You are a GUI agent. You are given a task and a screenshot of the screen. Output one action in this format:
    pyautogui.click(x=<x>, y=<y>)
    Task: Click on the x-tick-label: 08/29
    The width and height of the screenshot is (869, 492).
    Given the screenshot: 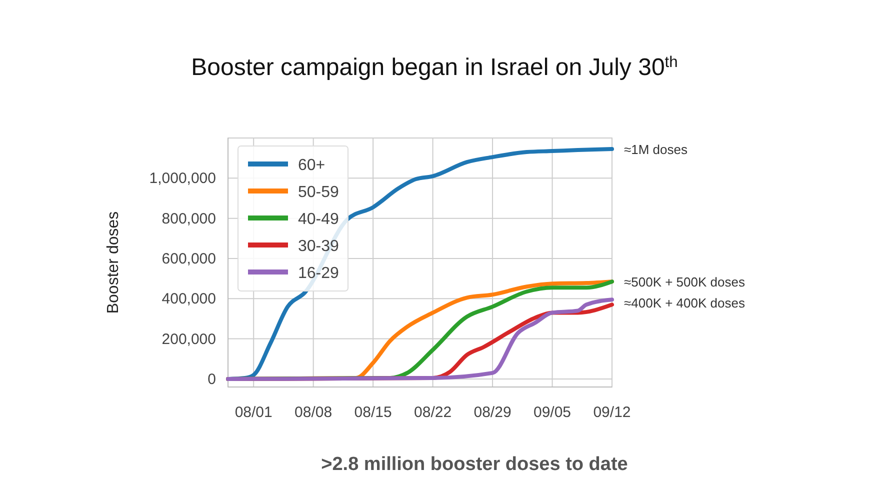 What is the action you would take?
    pyautogui.click(x=493, y=412)
    